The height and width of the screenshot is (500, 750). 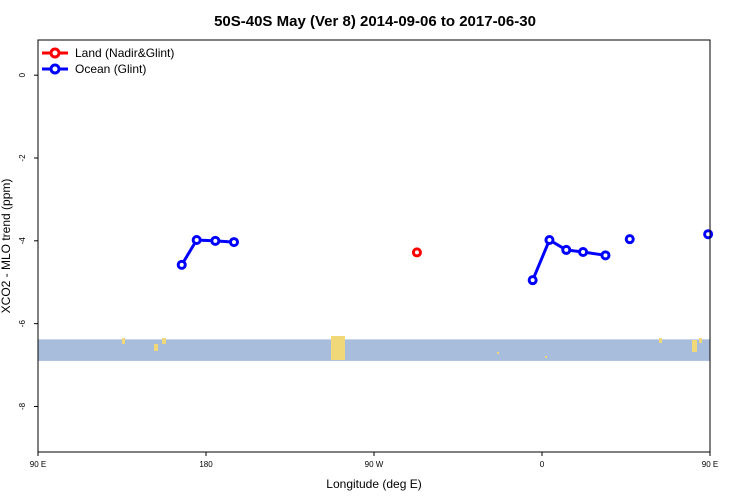 I want to click on y-tick-label: -2, so click(x=22, y=158).